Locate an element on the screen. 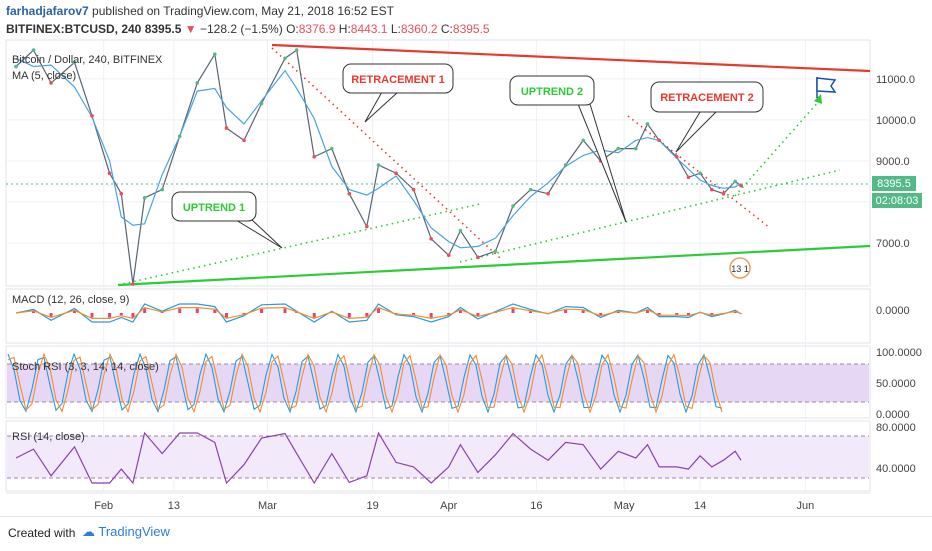 The width and height of the screenshot is (932, 551). created-with-text: Created with is located at coordinates (42, 533).